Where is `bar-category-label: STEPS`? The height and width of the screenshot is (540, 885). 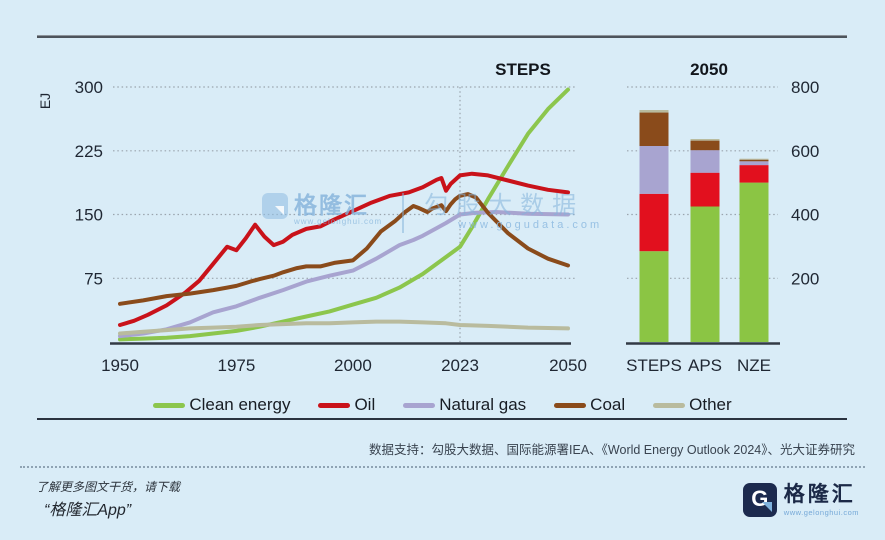
bar-category-label: STEPS is located at coordinates (654, 365).